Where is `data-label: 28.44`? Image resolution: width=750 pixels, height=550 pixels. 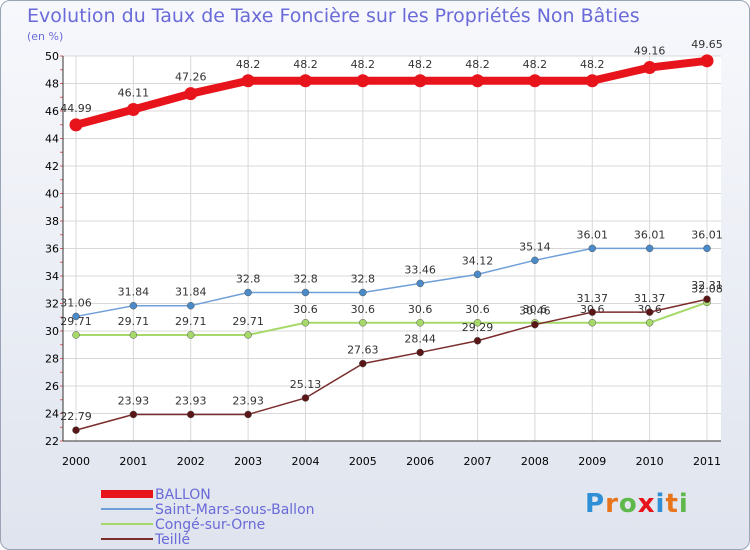 data-label: 28.44 is located at coordinates (420, 338).